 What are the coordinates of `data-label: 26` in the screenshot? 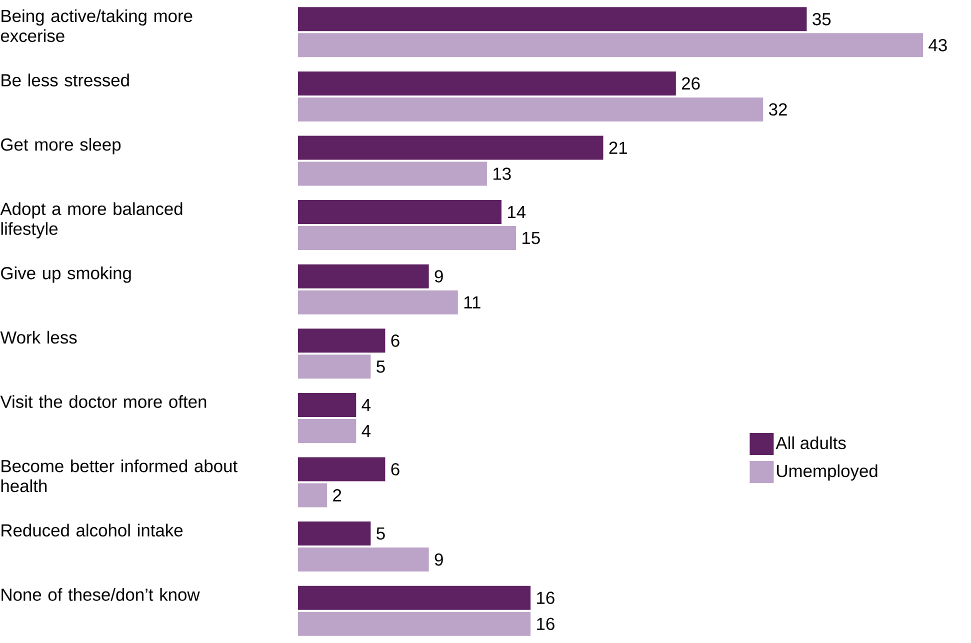 It's located at (691, 83).